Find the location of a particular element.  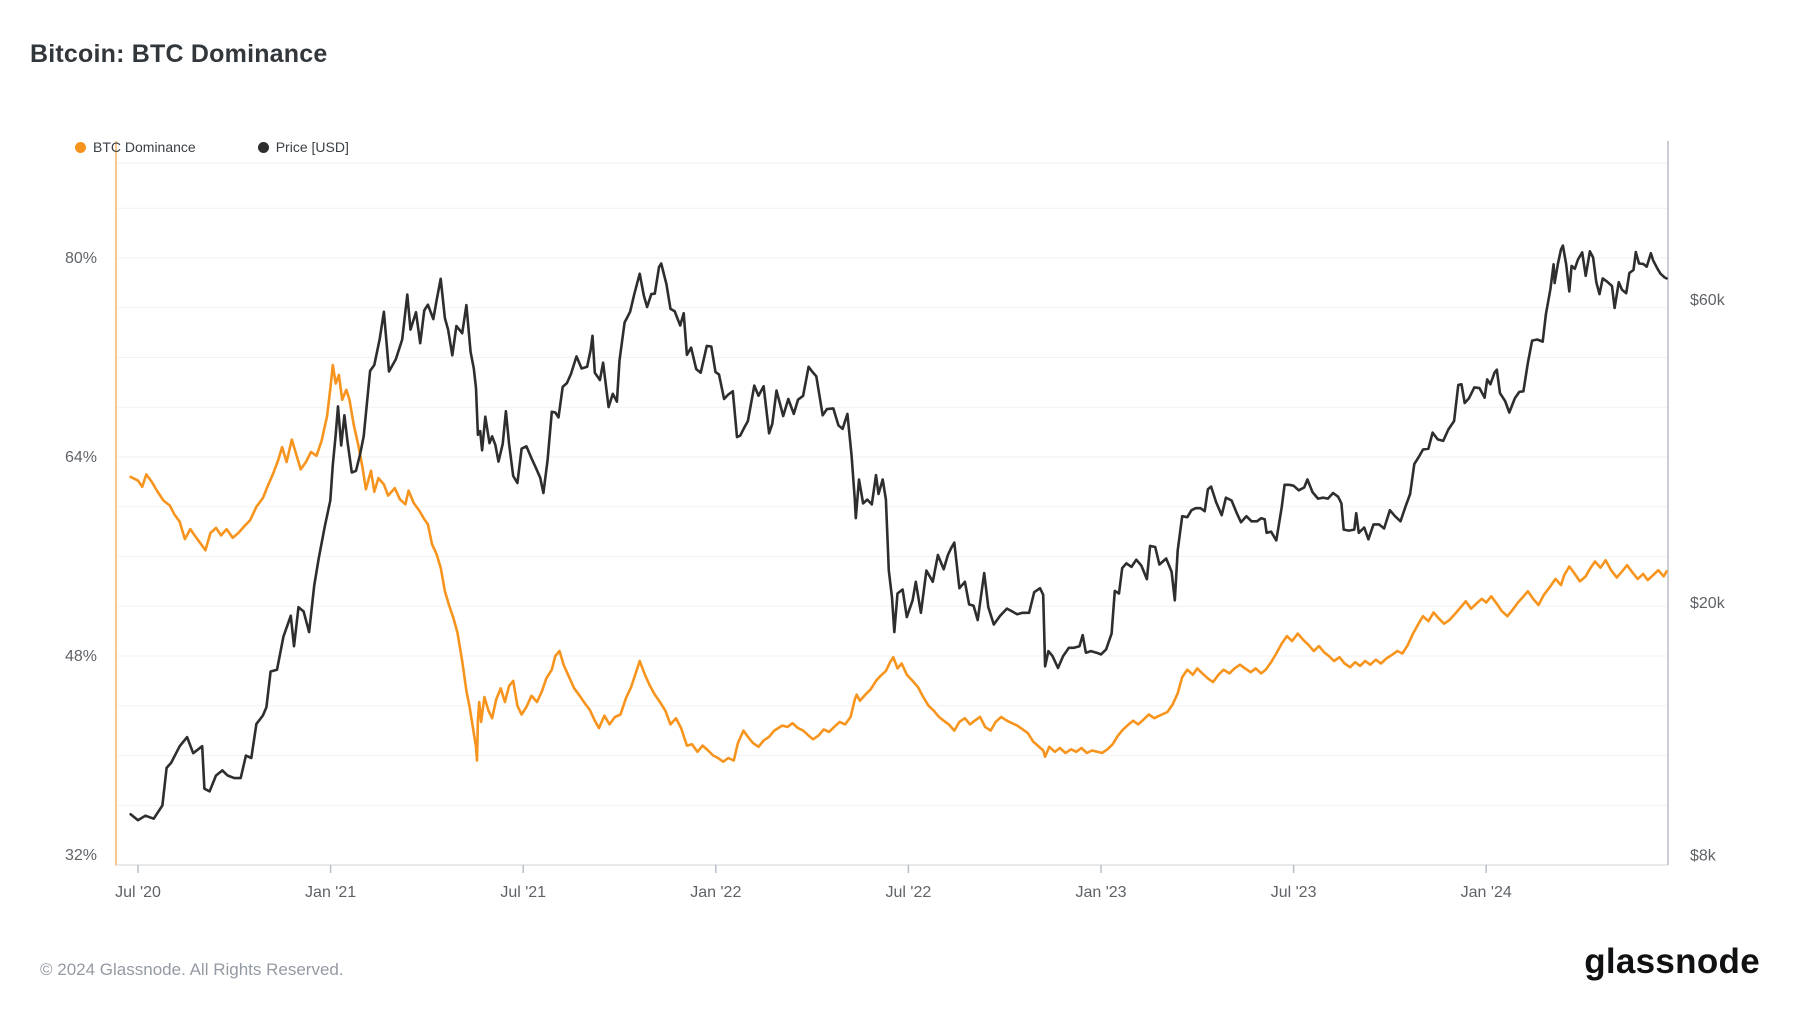

svg-text: Jan '22 is located at coordinates (715, 892).